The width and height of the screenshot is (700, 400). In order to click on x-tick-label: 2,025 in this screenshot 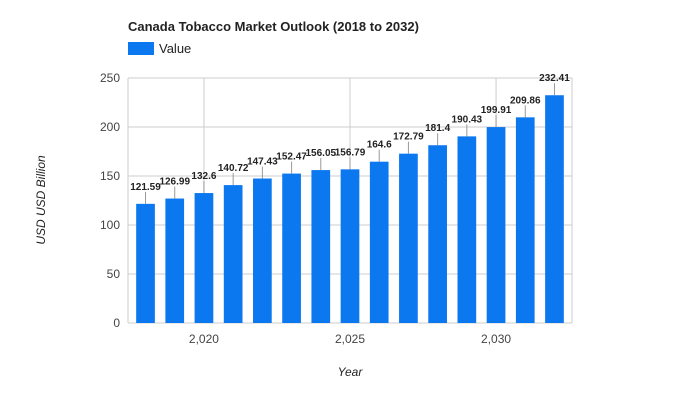, I will do `click(350, 339)`.